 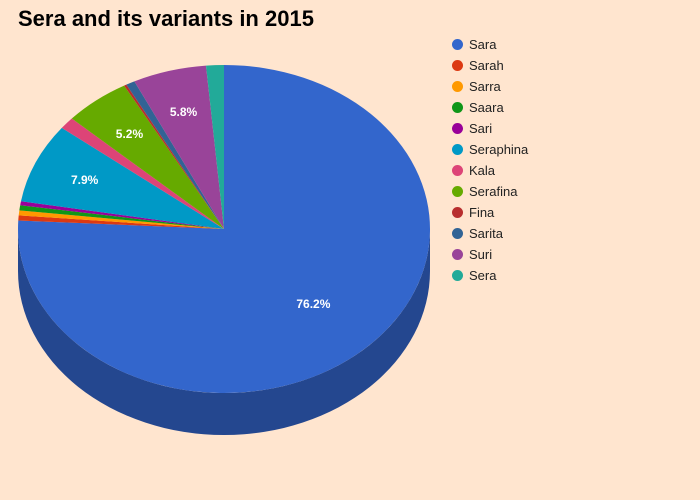 I want to click on pie-slice-saara, so click(x=121, y=217).